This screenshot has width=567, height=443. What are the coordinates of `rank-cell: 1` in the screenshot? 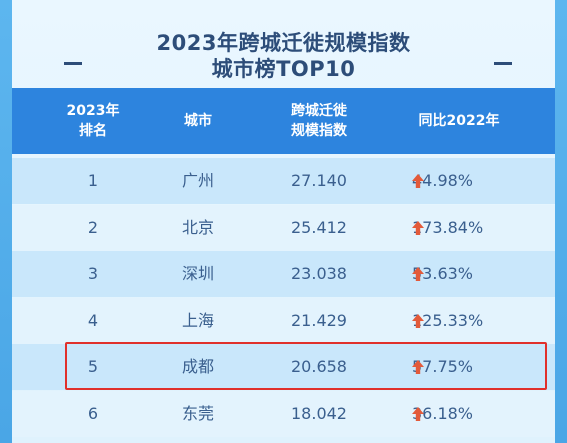 It's located at (93, 180).